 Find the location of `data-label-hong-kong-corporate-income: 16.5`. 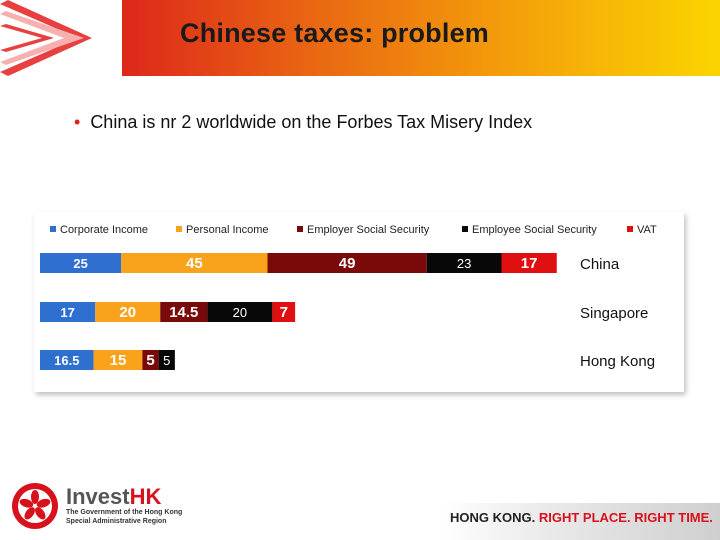

data-label-hong-kong-corporate-income: 16.5 is located at coordinates (66, 360).